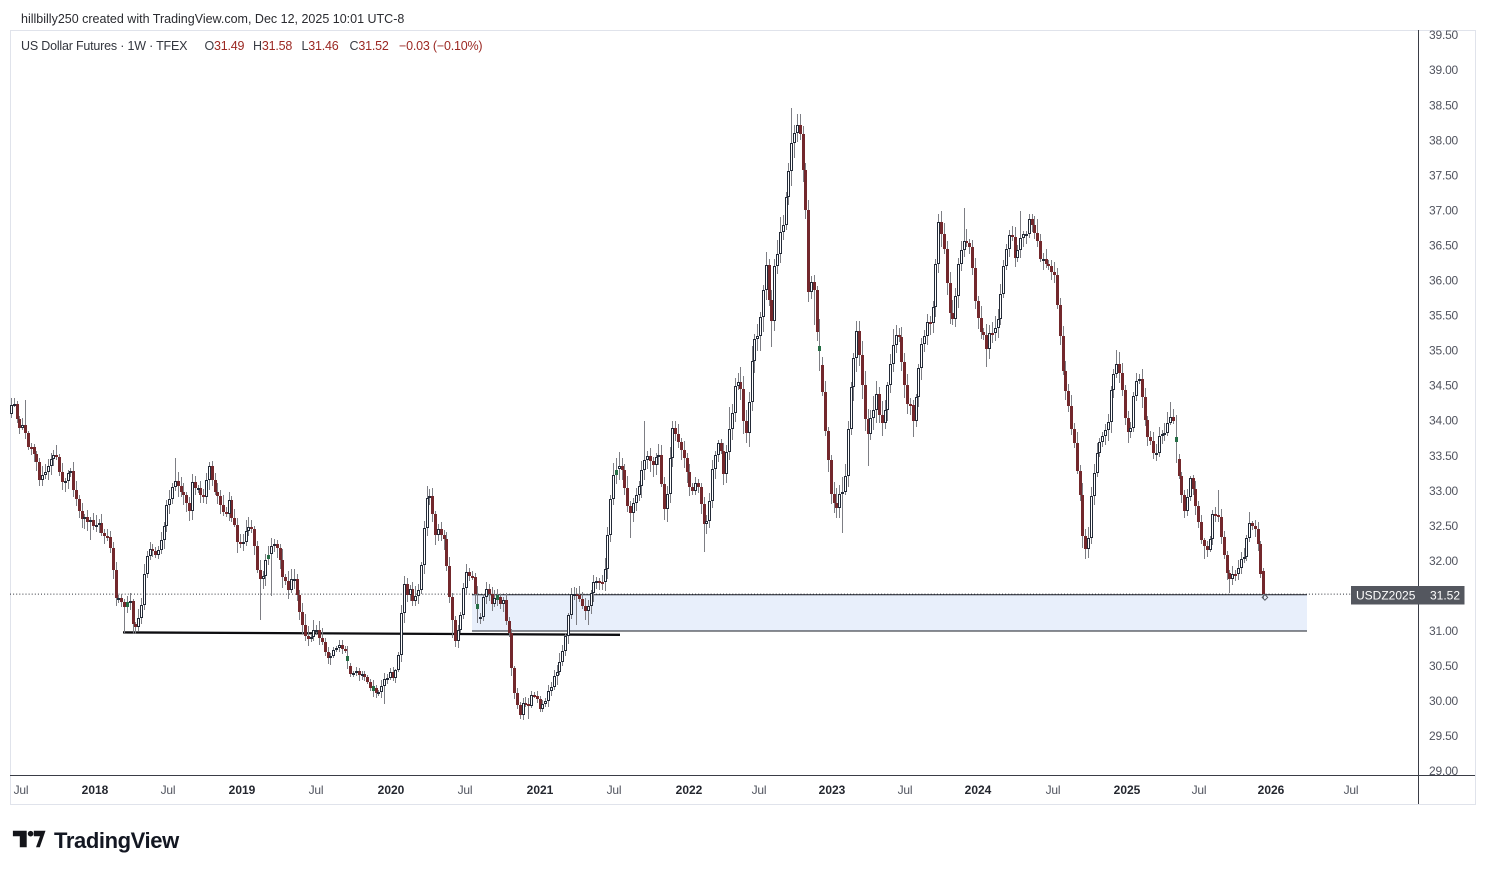 The image size is (1486, 877). I want to click on svg-text: H31.58, so click(272, 46).